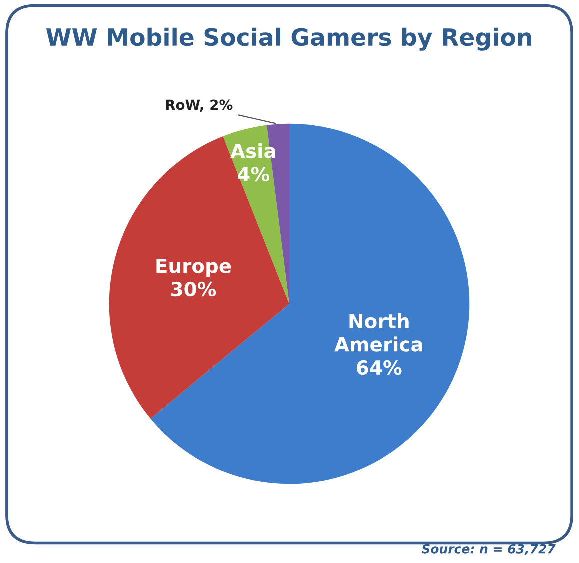  What do you see at coordinates (199, 106) in the screenshot?
I see `slice-label: RoW, 2%` at bounding box center [199, 106].